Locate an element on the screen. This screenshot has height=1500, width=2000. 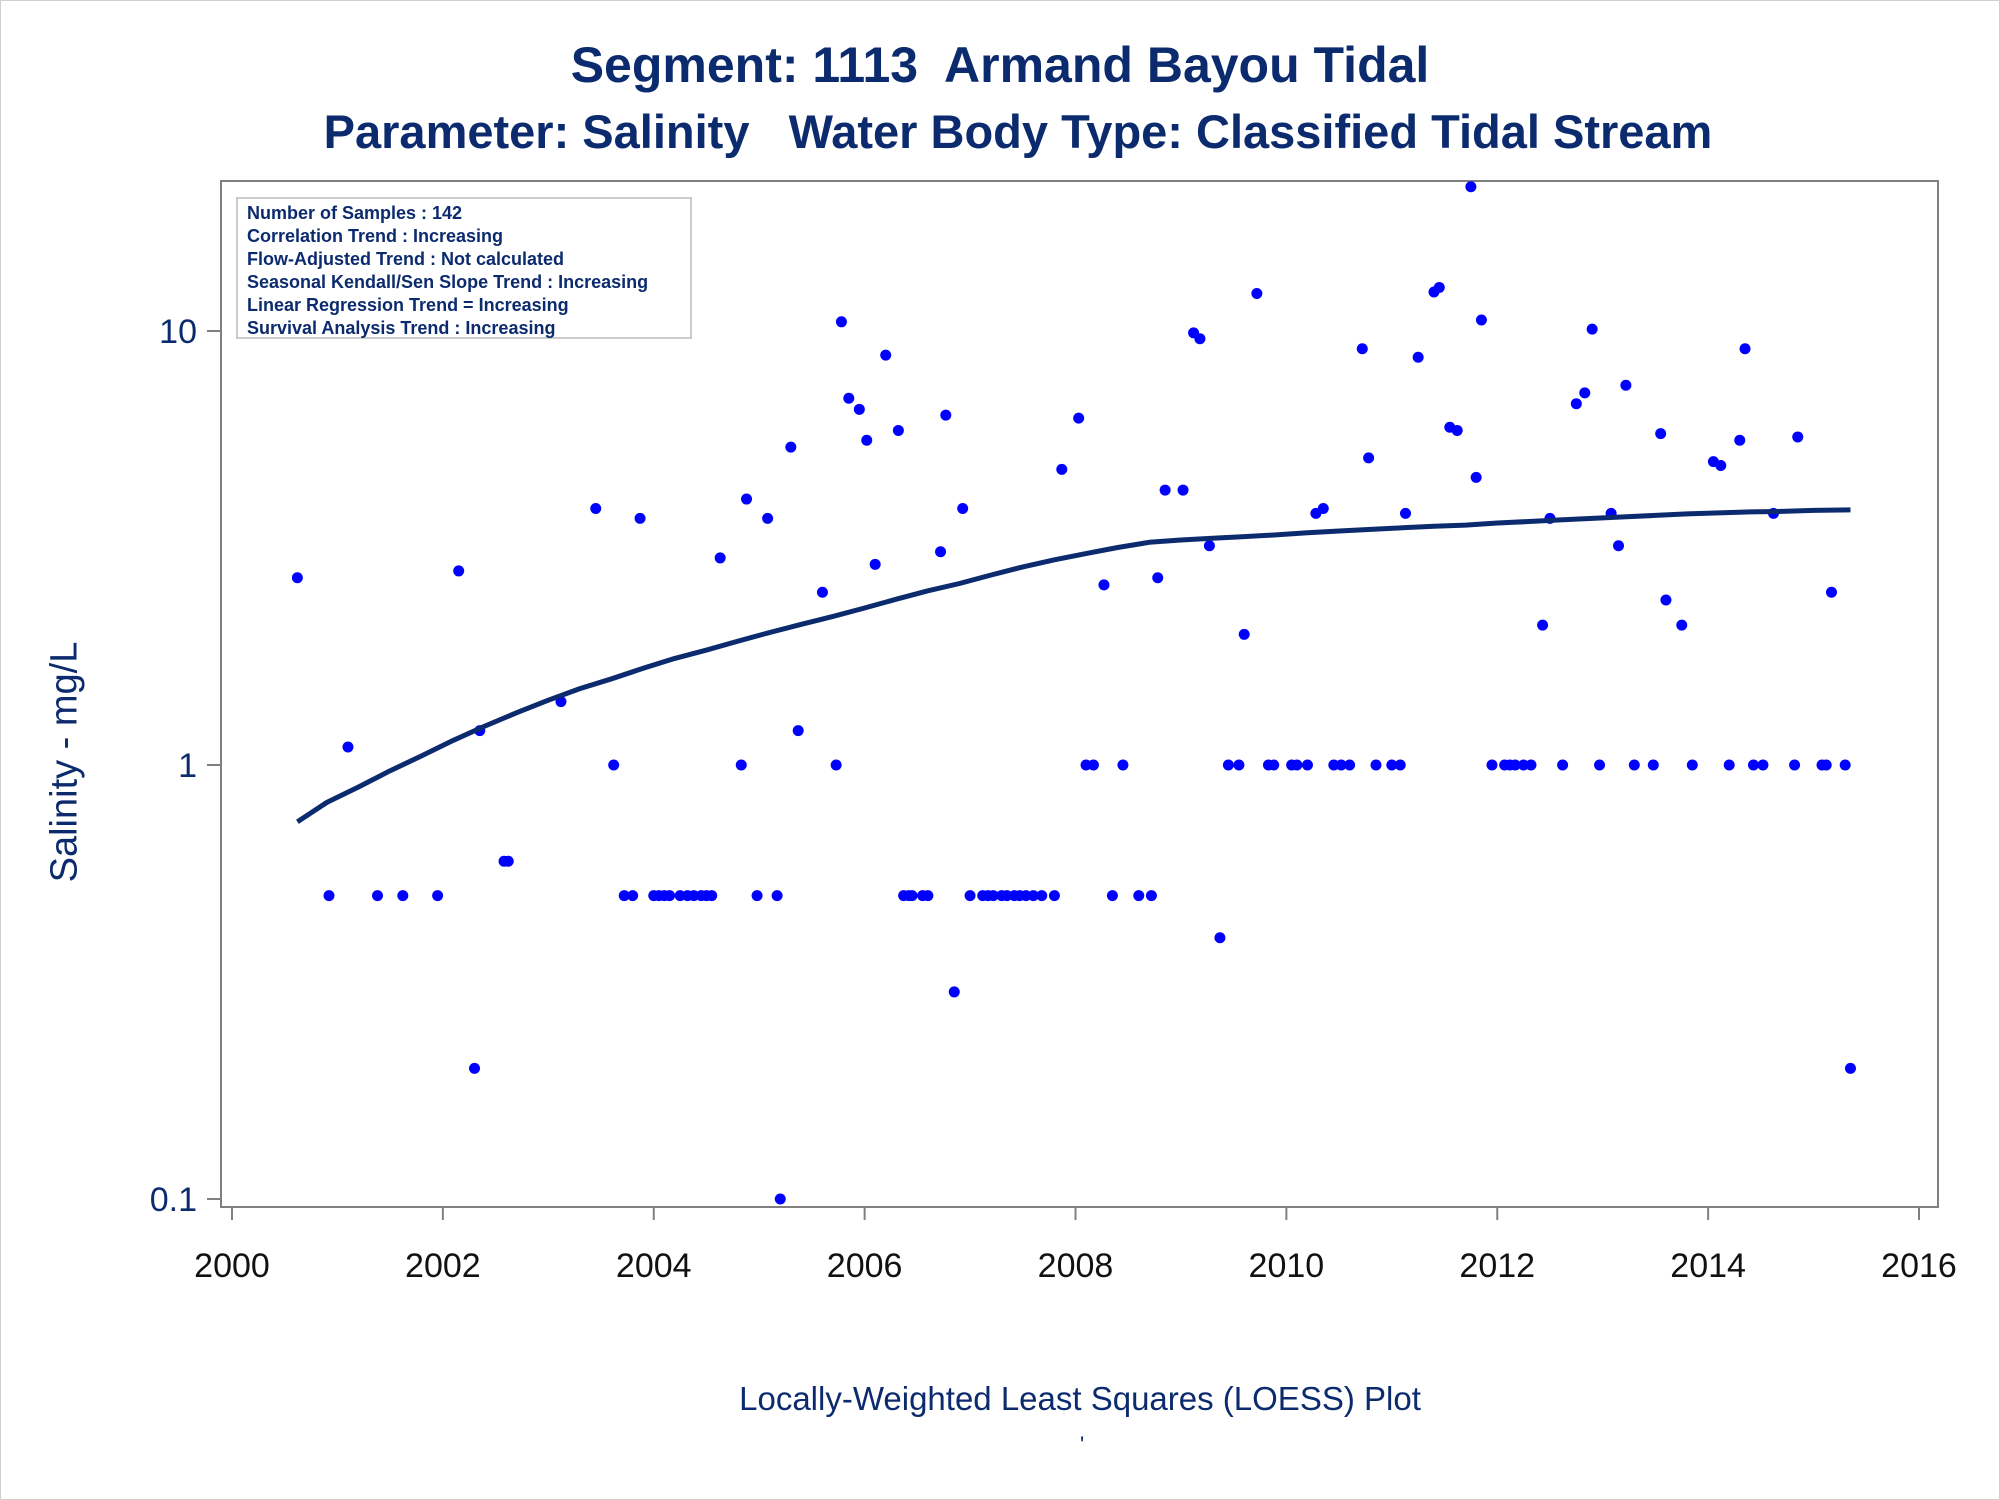
x-axis: 2000 2002 2004 2006 2008 2010 2012 2014 2016 is located at coordinates (1075, 1246).